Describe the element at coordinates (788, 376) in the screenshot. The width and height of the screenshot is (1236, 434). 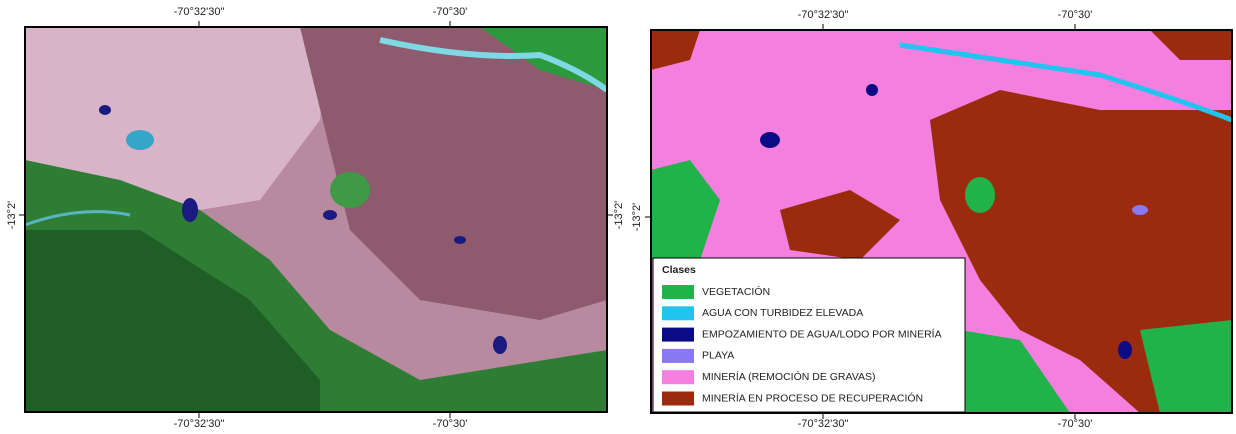
I see `legend-label: MINERÍA (REMOCIÓN DE GRAVAS)` at that location.